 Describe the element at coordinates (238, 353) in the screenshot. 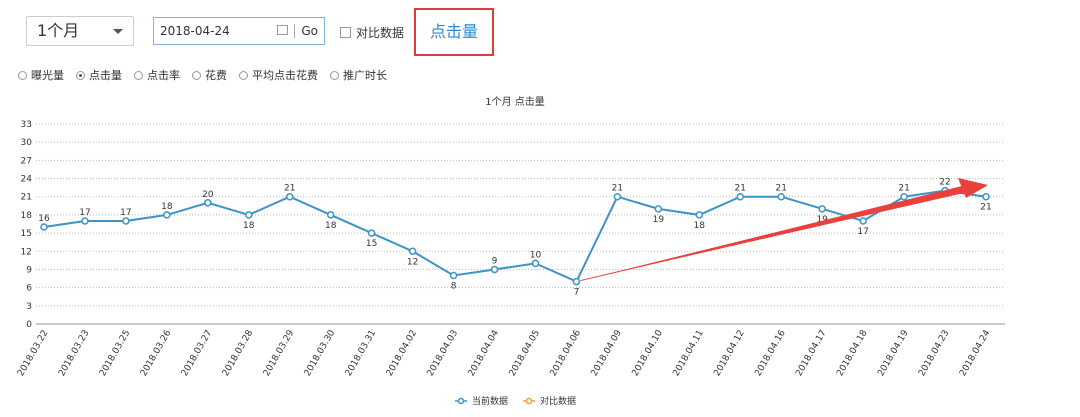

I see `x-tick-label: 2018.03.28` at that location.